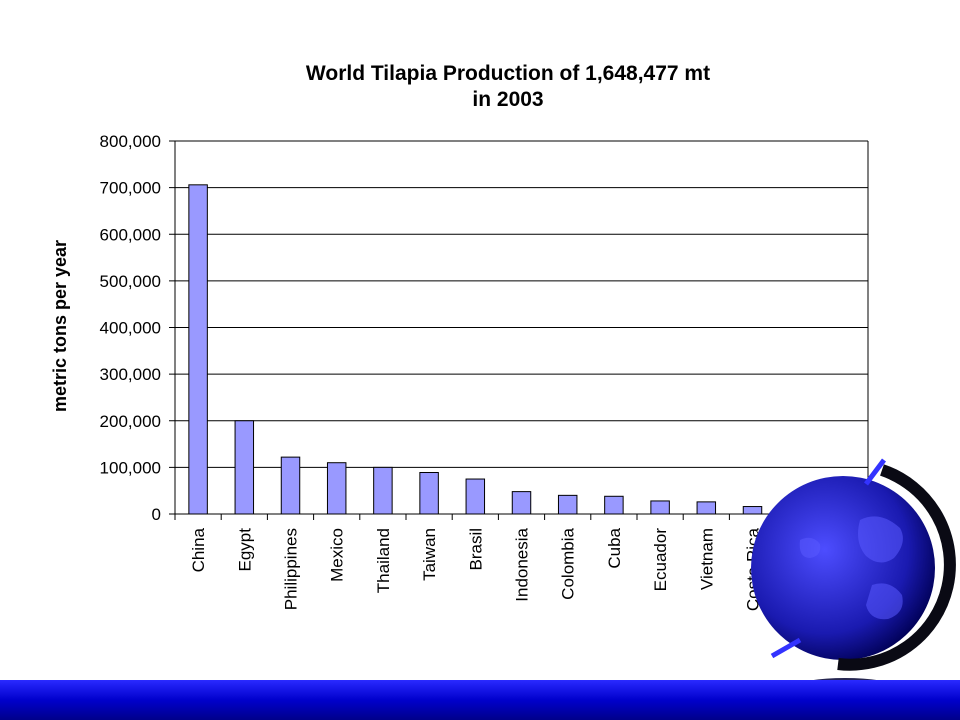 The height and width of the screenshot is (720, 960). What do you see at coordinates (198, 549) in the screenshot?
I see `x-tick-label: China` at bounding box center [198, 549].